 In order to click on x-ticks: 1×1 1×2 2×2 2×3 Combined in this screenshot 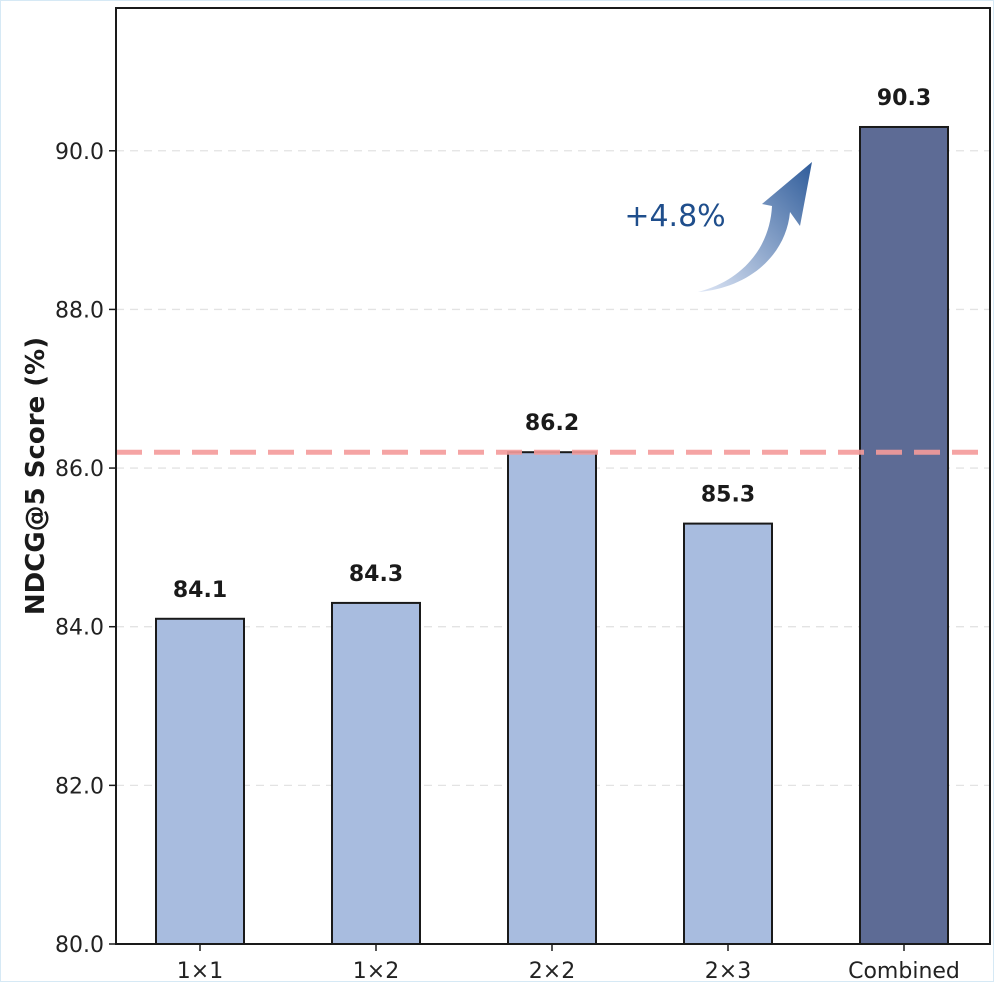, I will do `click(568, 964)`.